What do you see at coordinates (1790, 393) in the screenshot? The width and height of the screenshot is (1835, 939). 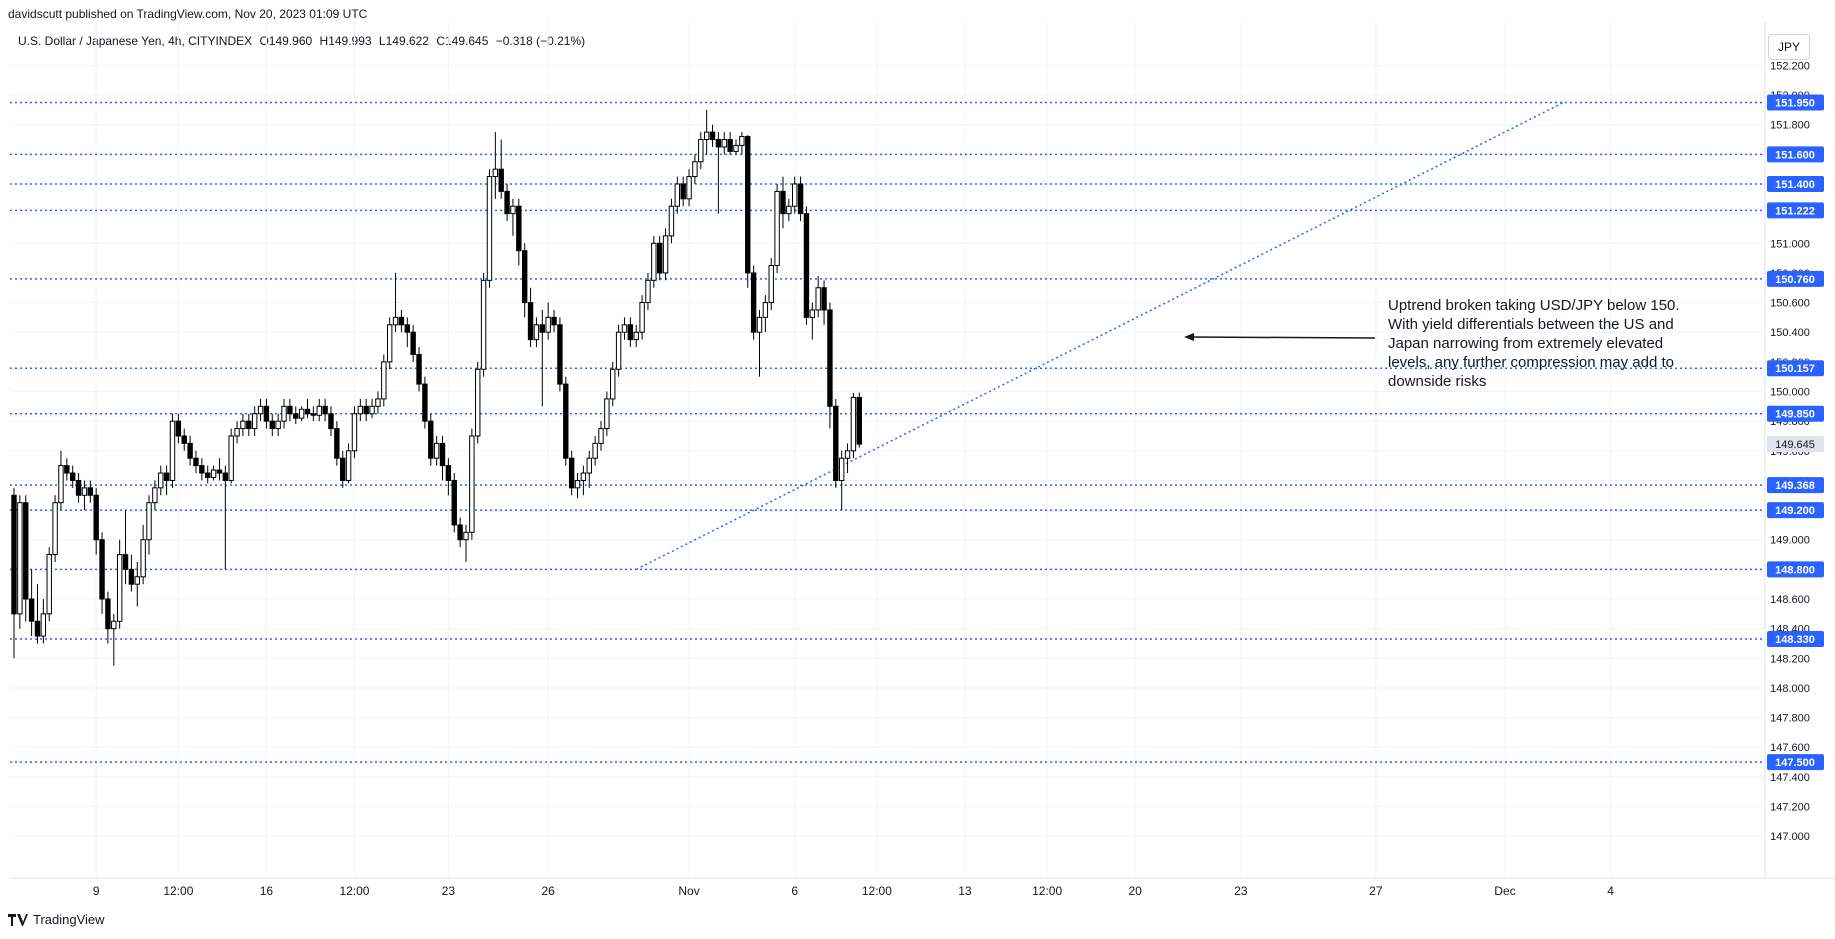 I see `price-tick-label: 150.000` at bounding box center [1790, 393].